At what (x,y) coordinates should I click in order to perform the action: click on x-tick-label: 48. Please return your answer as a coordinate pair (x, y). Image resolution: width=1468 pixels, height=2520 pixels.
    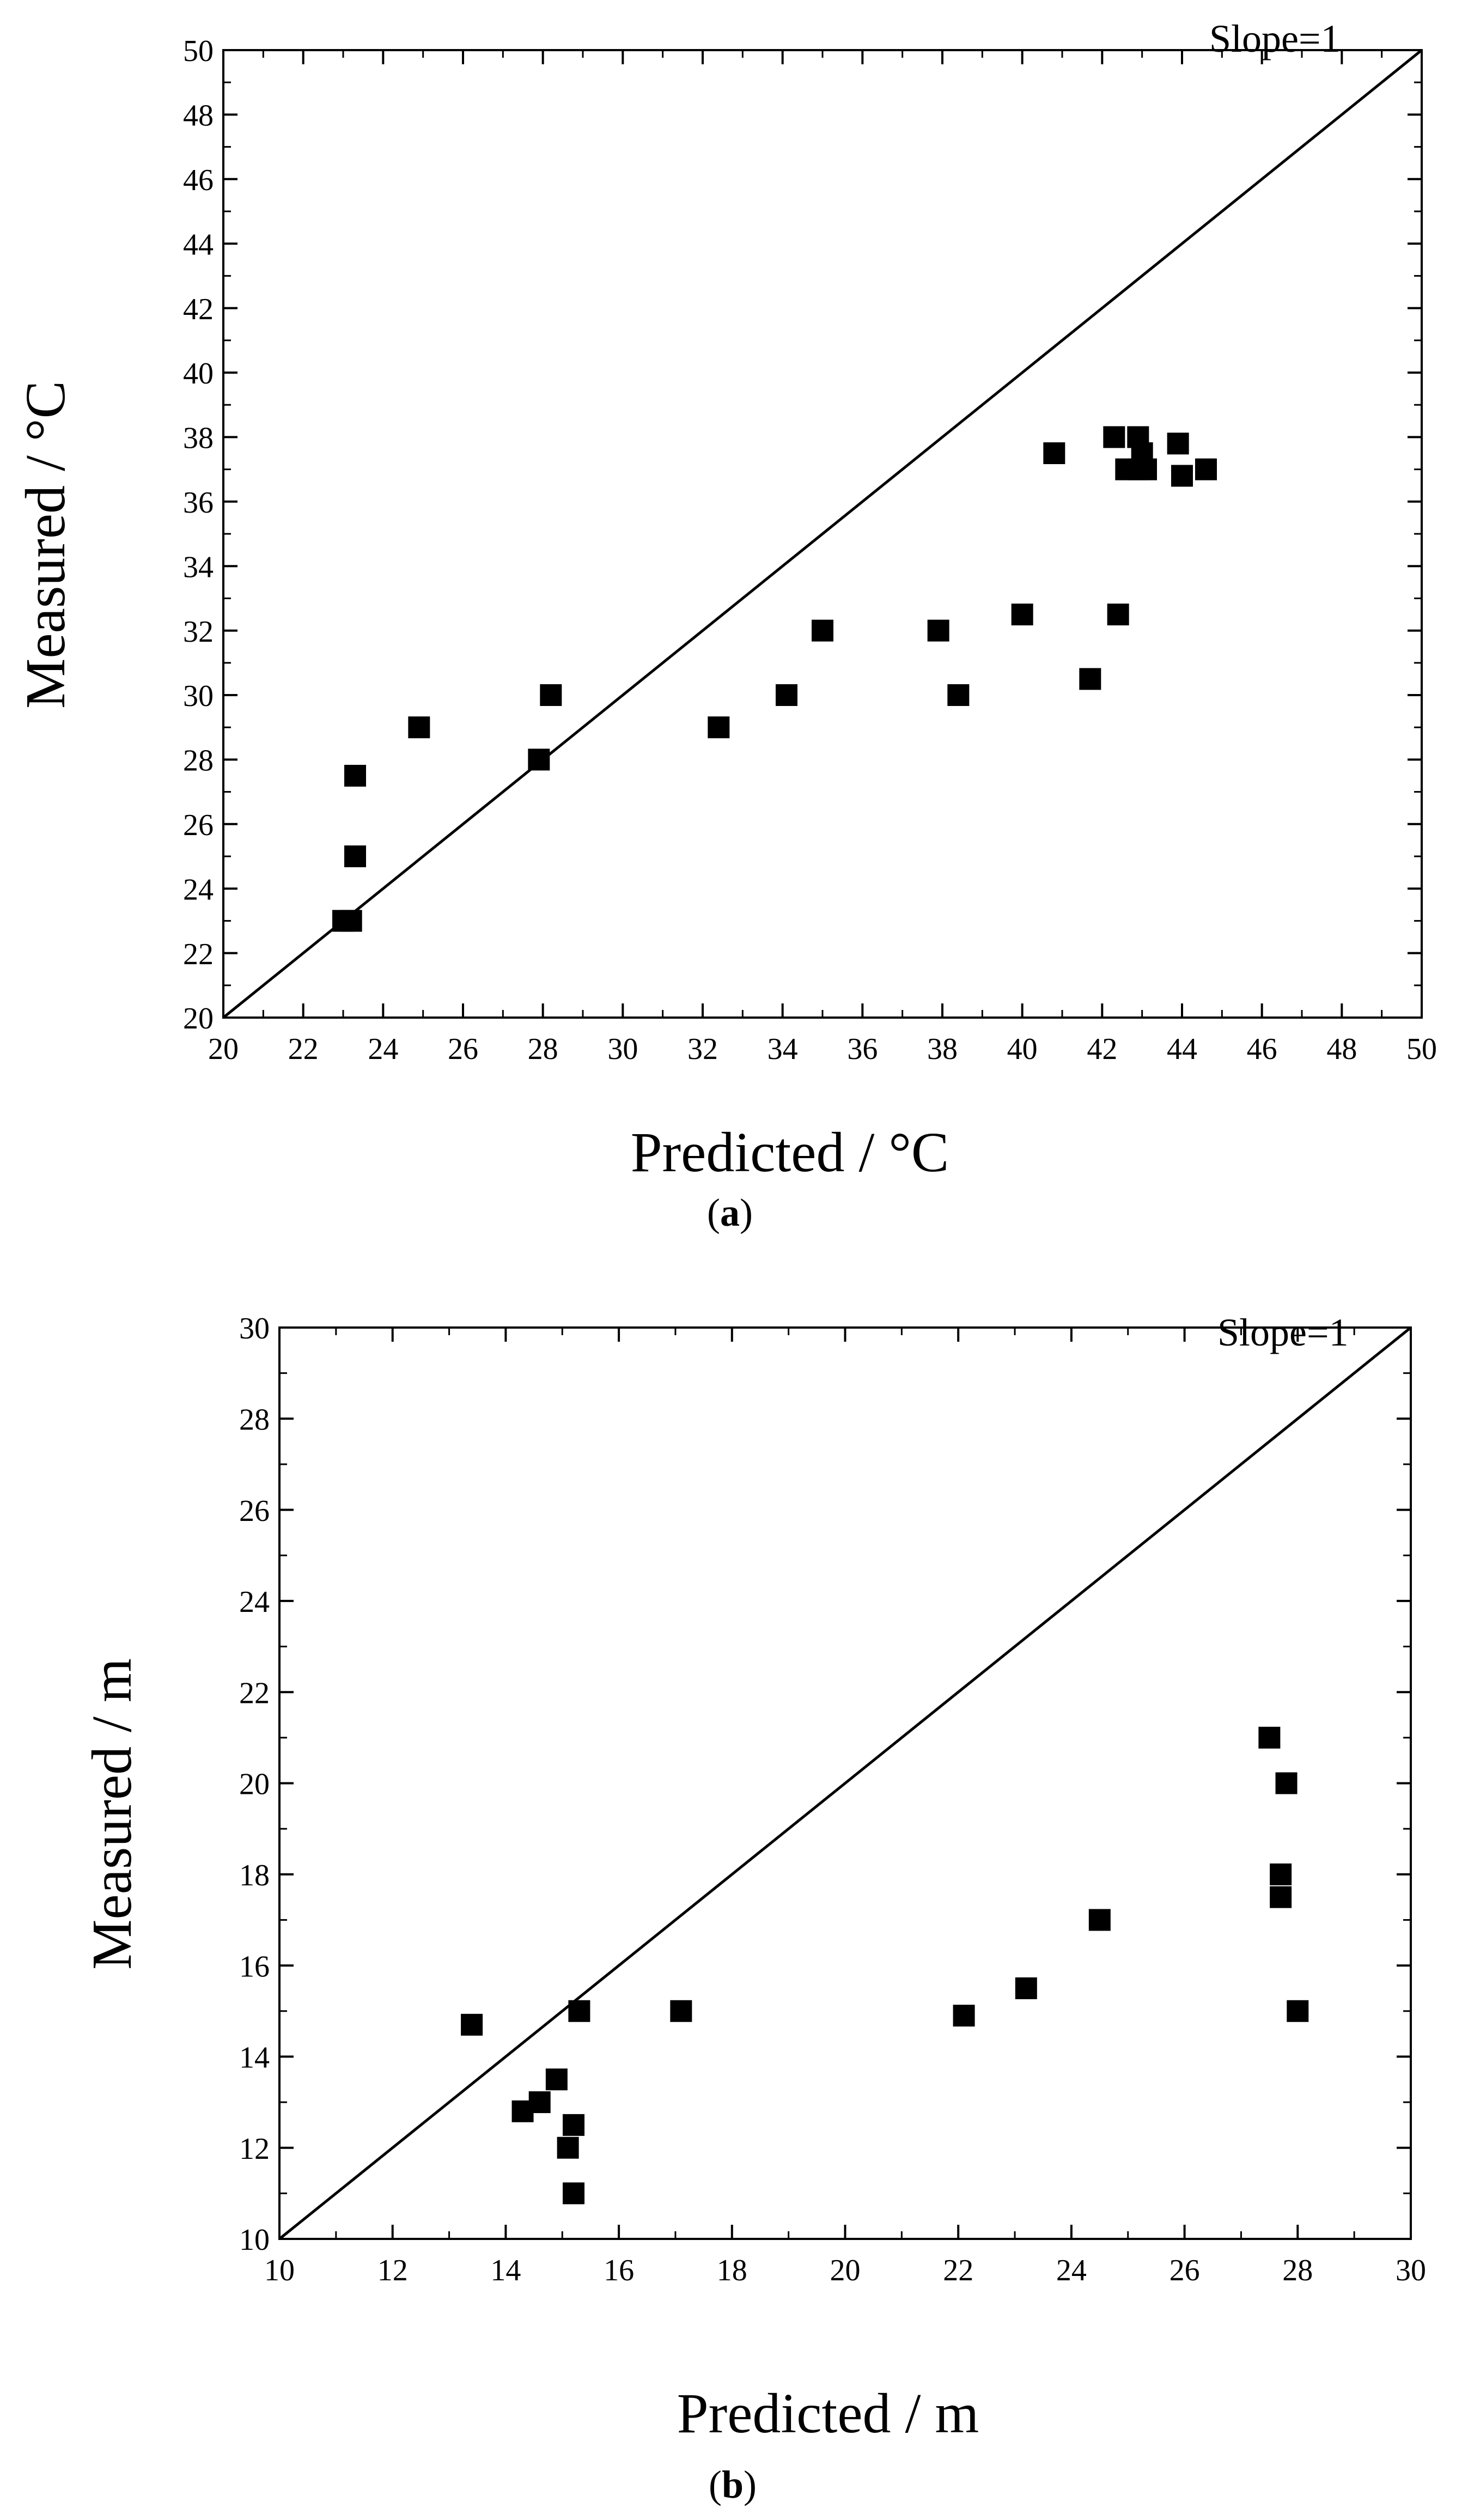
    Looking at the image, I should click on (1341, 1049).